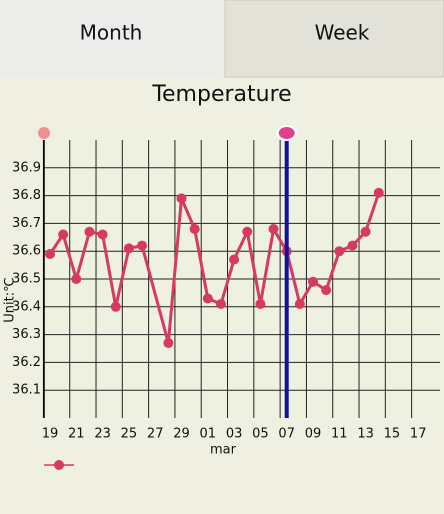  What do you see at coordinates (44, 133) in the screenshot?
I see `range-handle` at bounding box center [44, 133].